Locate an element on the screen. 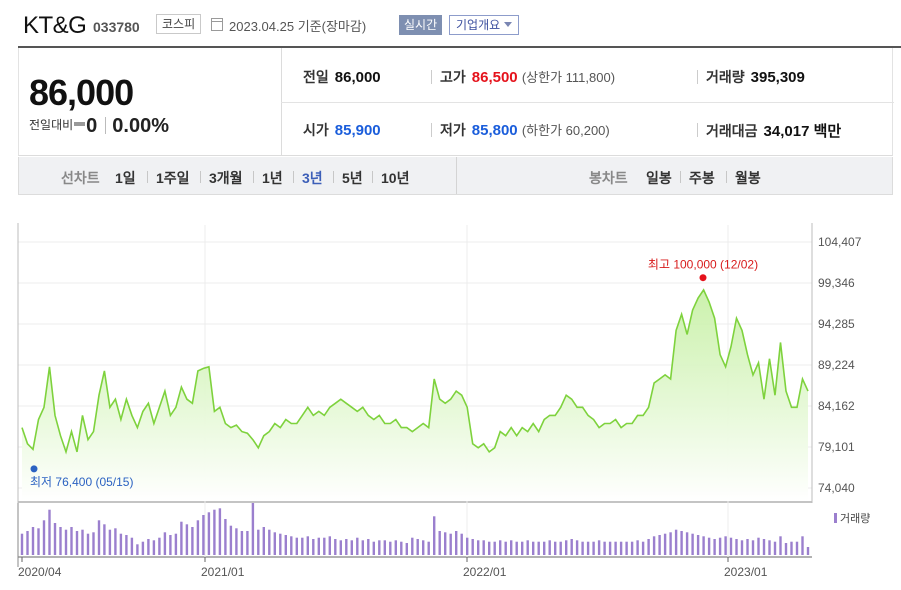 Image resolution: width=901 pixels, height=590 pixels. header-divider is located at coordinates (459, 47).